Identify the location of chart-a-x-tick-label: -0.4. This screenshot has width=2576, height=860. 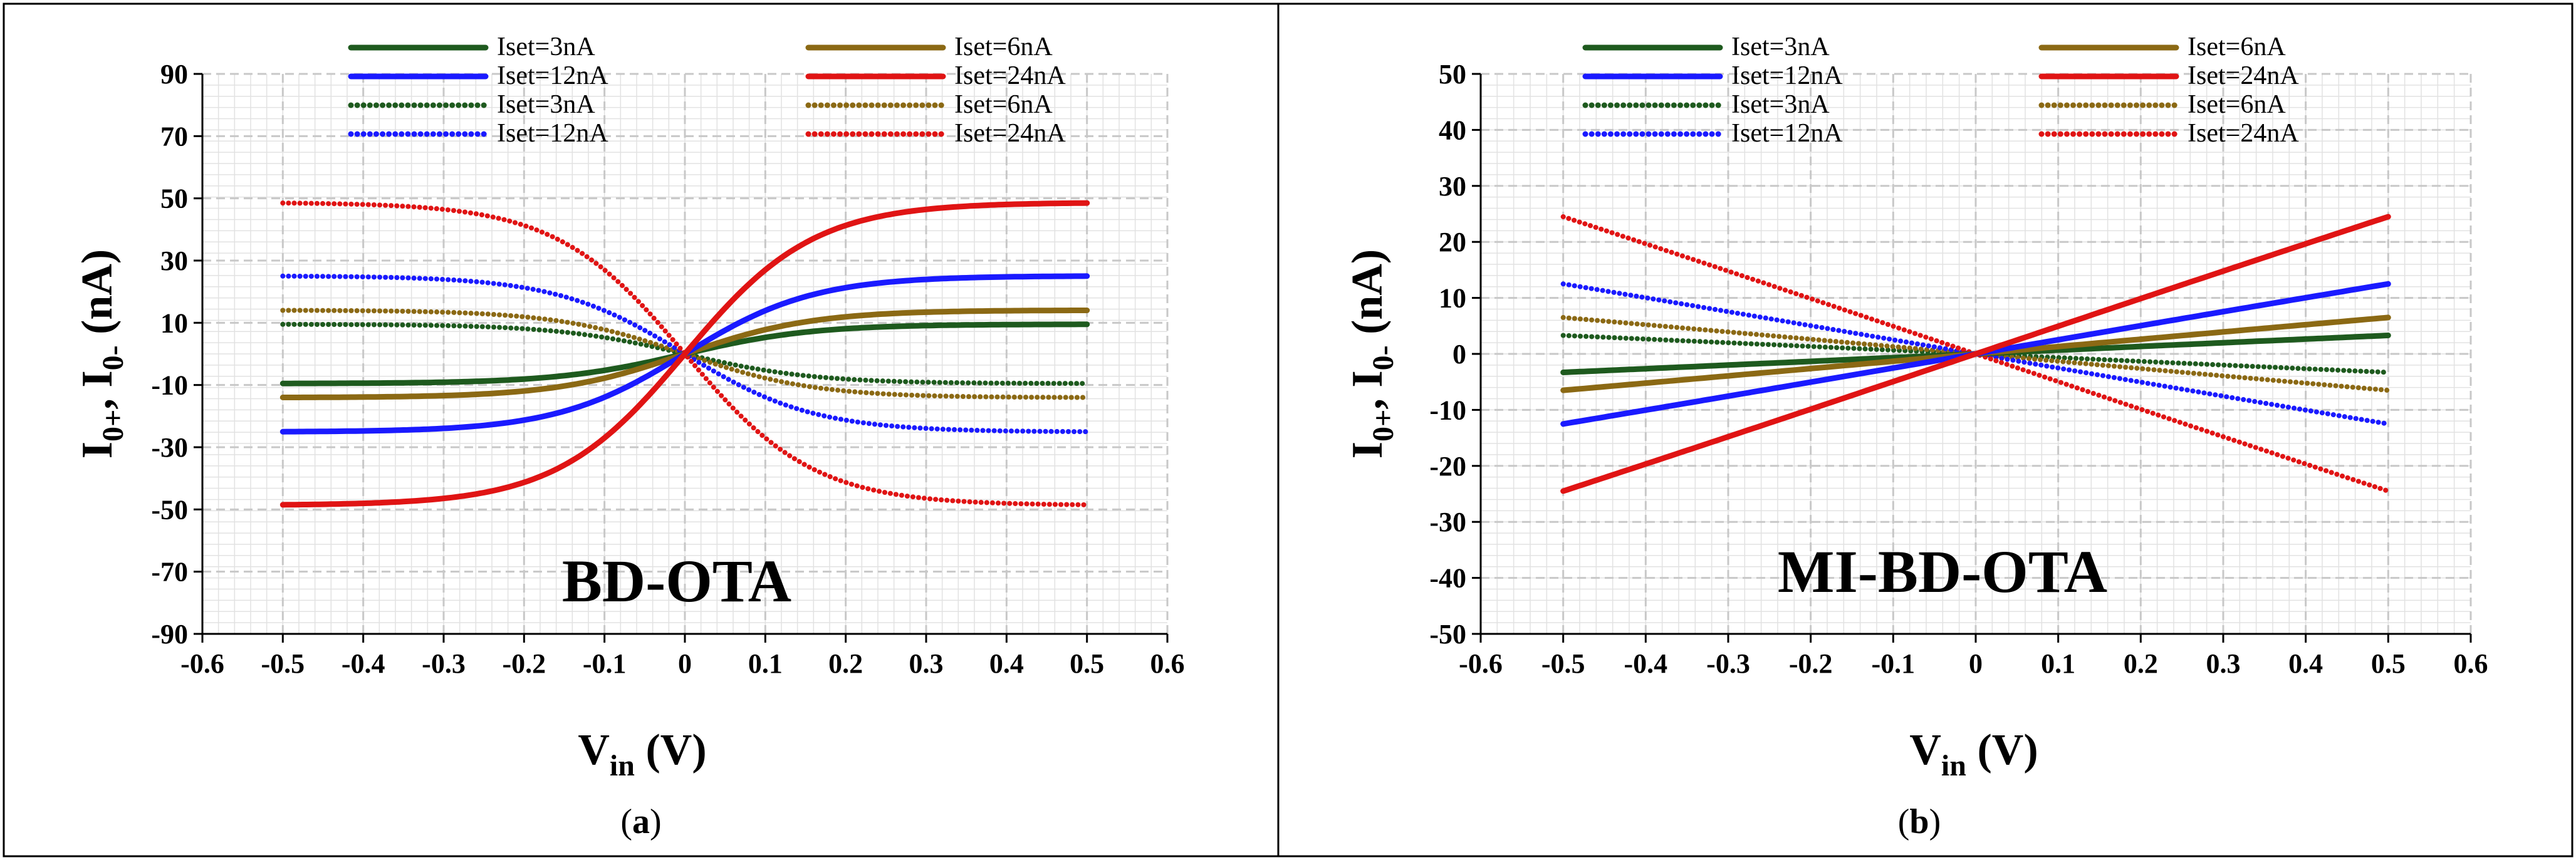
(363, 663).